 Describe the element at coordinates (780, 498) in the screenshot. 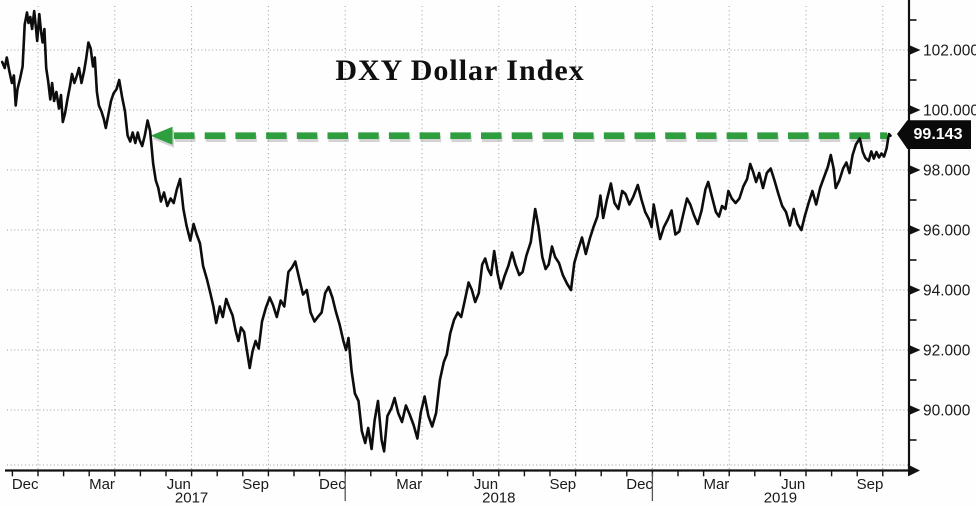

I see `x-axis-year-label: 2019` at that location.